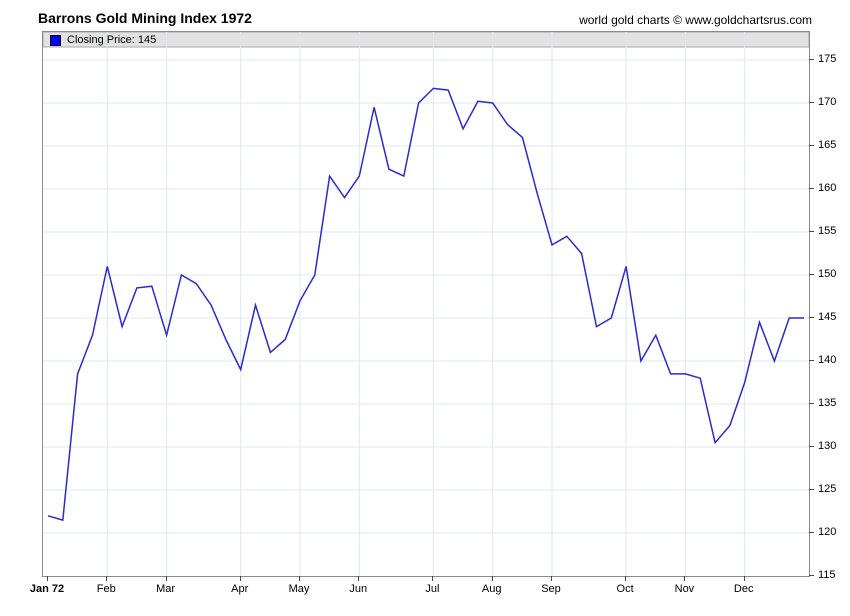  I want to click on x-tick-label: Feb, so click(106, 589).